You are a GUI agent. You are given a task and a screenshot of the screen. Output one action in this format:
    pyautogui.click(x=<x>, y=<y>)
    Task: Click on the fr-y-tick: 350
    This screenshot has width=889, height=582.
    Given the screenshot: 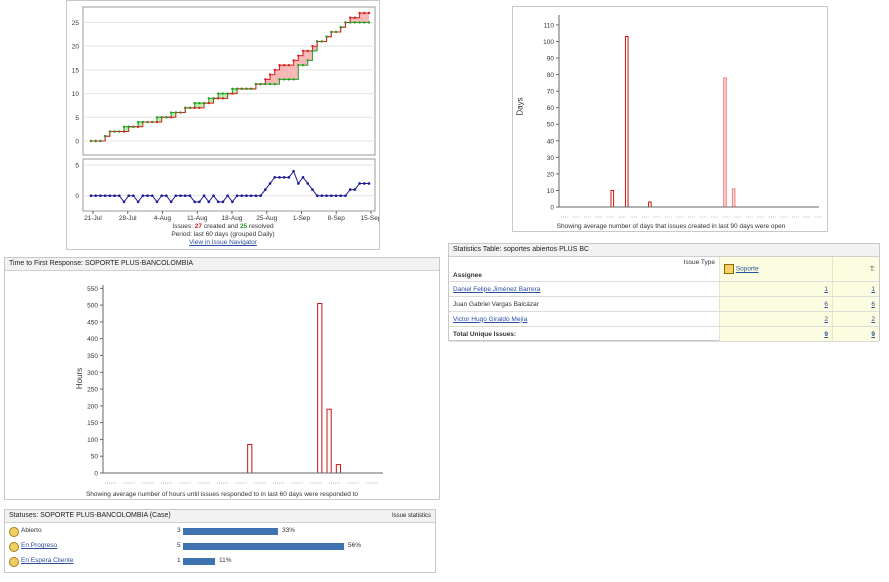 What is the action you would take?
    pyautogui.click(x=92, y=356)
    